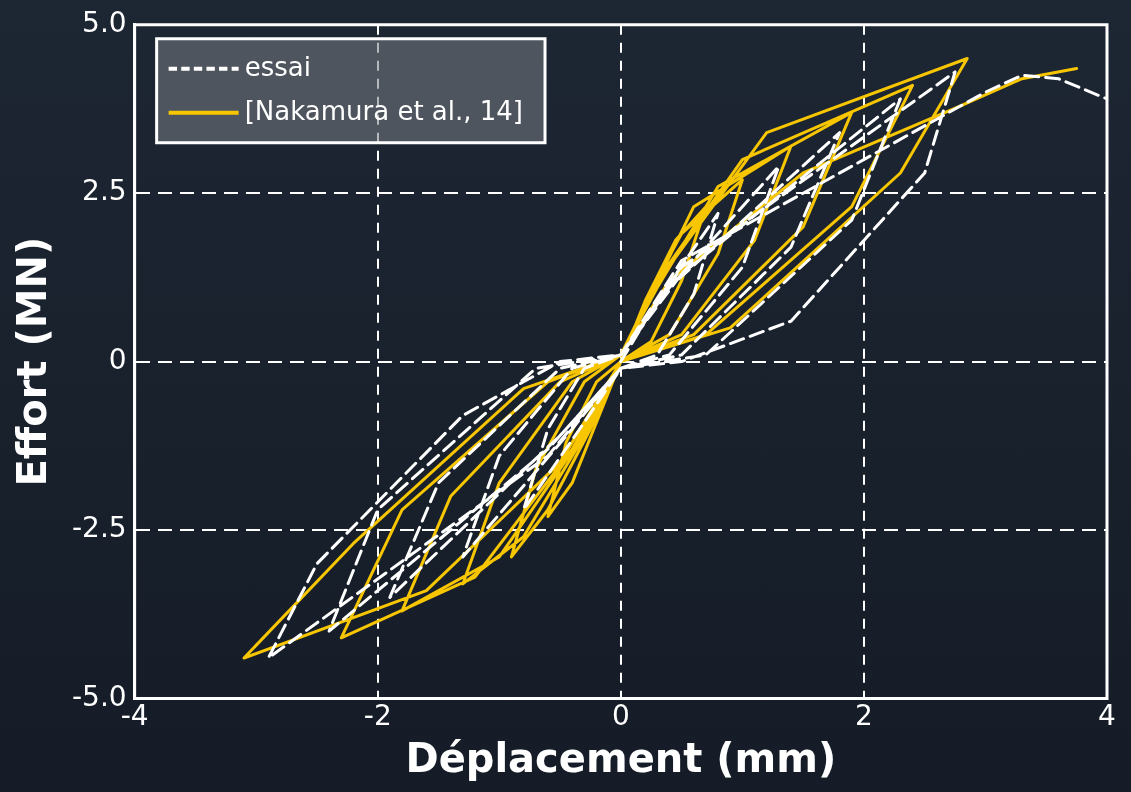  What do you see at coordinates (1107, 716) in the screenshot?
I see `x-tick-label: 4` at bounding box center [1107, 716].